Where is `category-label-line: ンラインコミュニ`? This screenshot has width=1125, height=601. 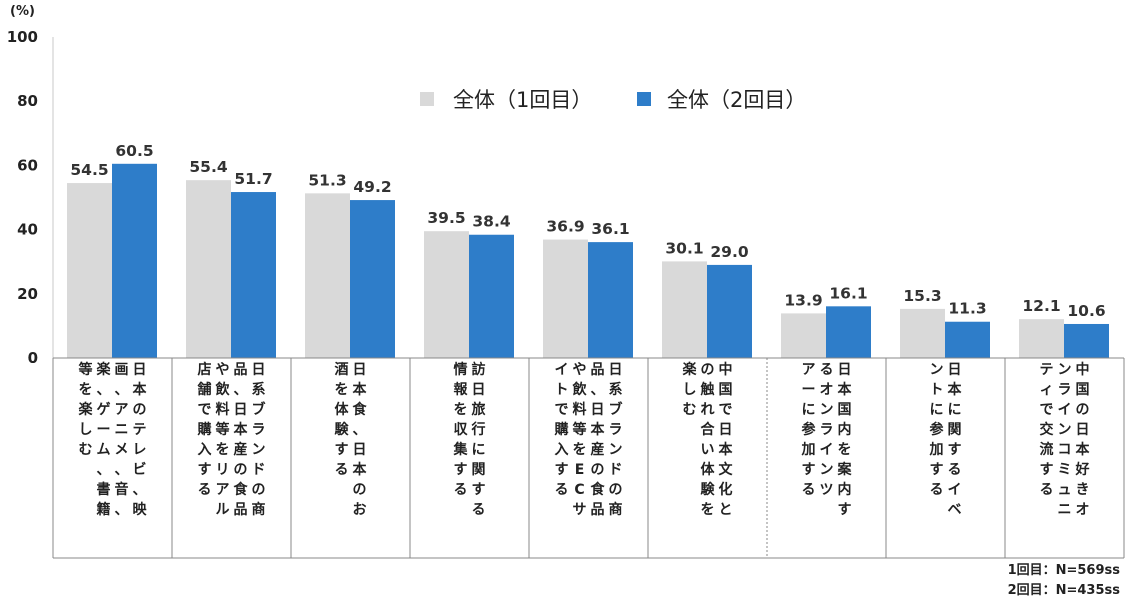
category-label-line: ンラインコミュニ is located at coordinates (1065, 440).